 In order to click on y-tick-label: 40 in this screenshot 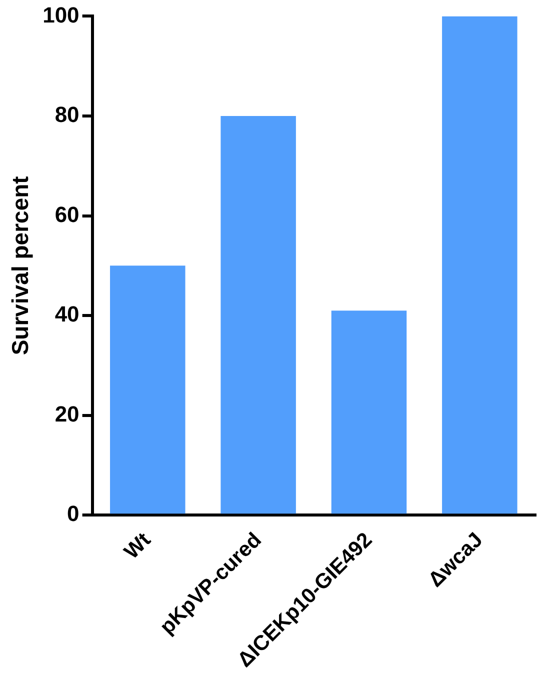, I will do `click(67, 314)`.